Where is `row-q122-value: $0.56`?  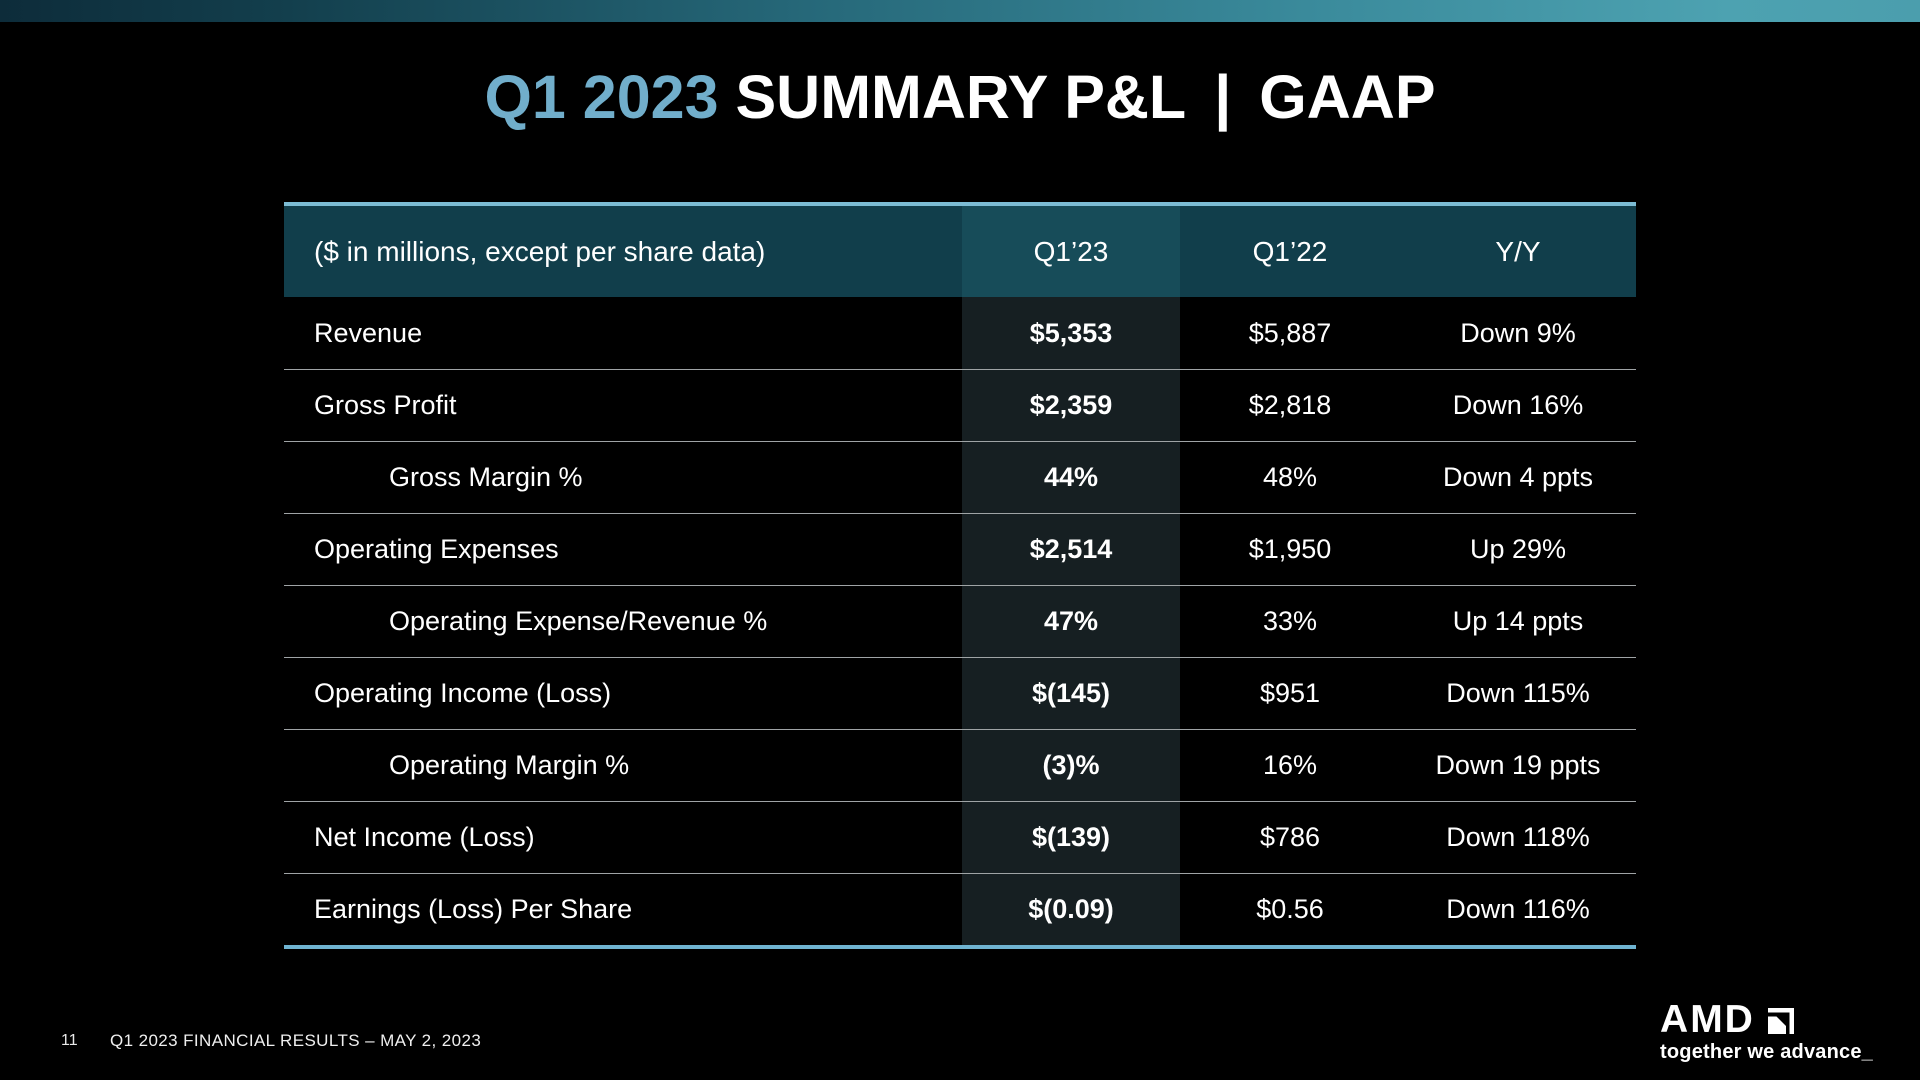 row-q122-value: $0.56 is located at coordinates (1290, 909).